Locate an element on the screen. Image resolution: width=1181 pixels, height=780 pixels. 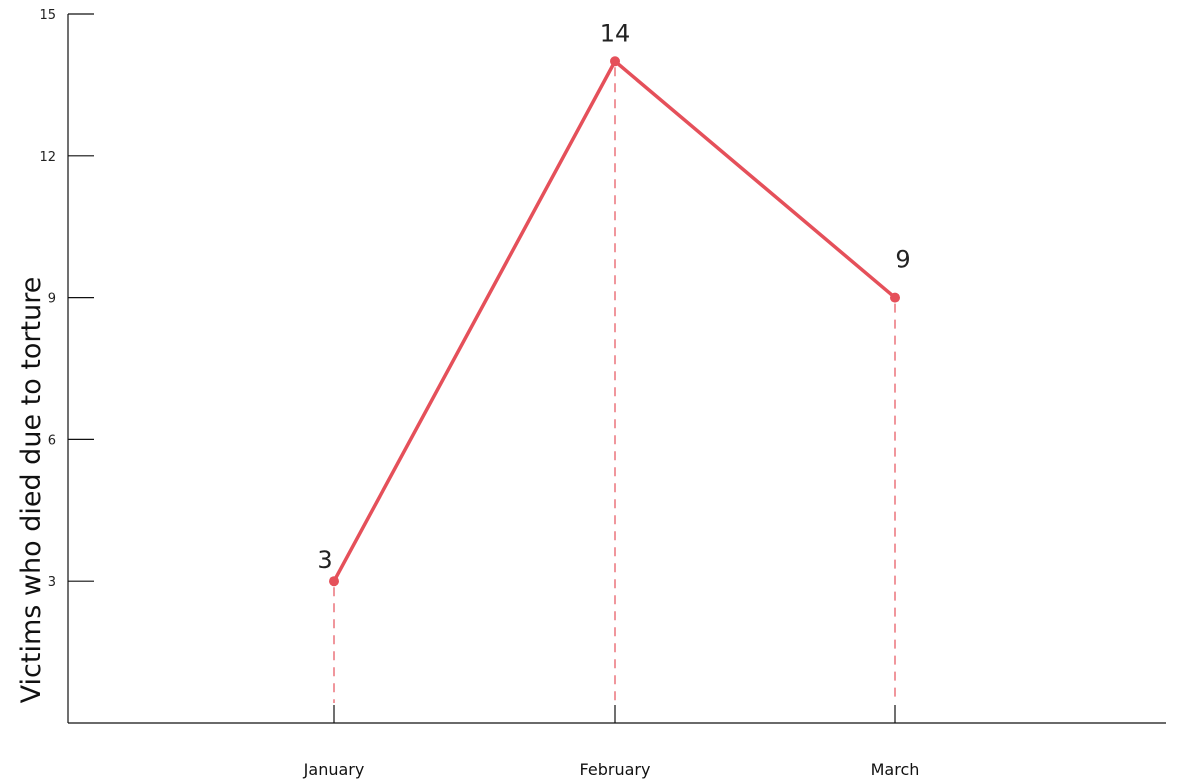
y-axis-title: Victims who died due to torture is located at coordinates (31, 490).